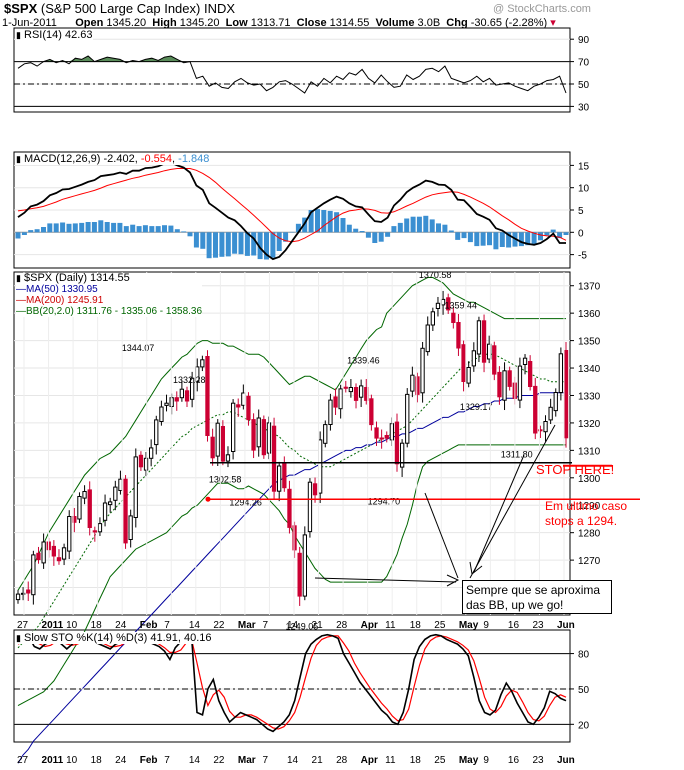 The height and width of the screenshot is (770, 684). I want to click on open-value: 1345.20, so click(126, 23).